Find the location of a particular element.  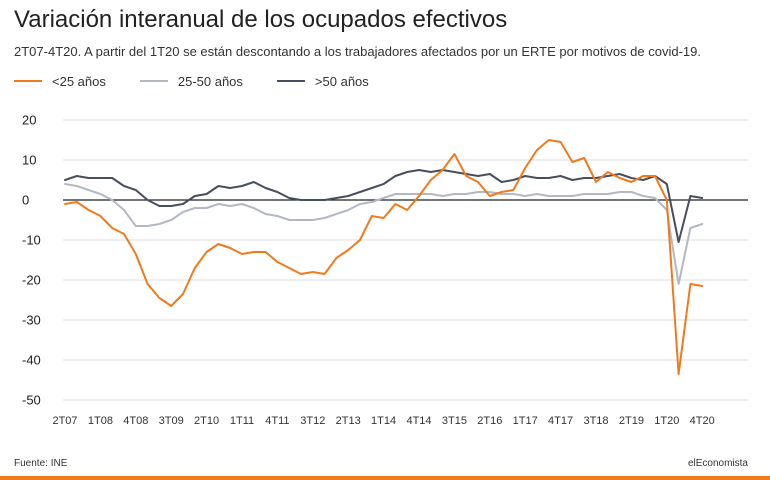

x-tick-label-3T09: 3T09 is located at coordinates (171, 421).